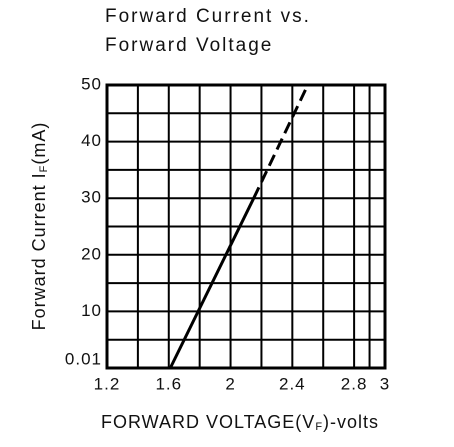 Image resolution: width=454 pixels, height=447 pixels. What do you see at coordinates (319, 427) in the screenshot?
I see `x-axis-label-part: F` at bounding box center [319, 427].